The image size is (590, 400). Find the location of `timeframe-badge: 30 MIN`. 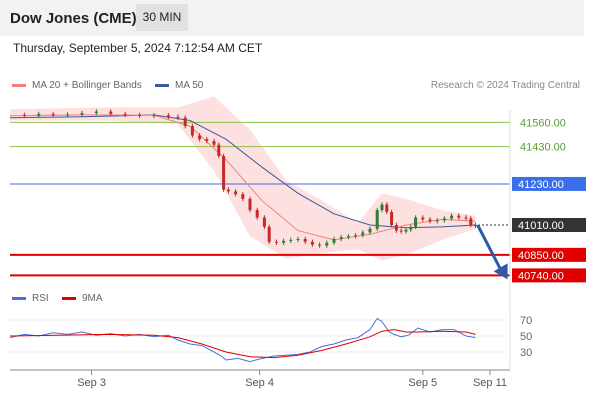

timeframe-badge: 30 MIN is located at coordinates (162, 17).